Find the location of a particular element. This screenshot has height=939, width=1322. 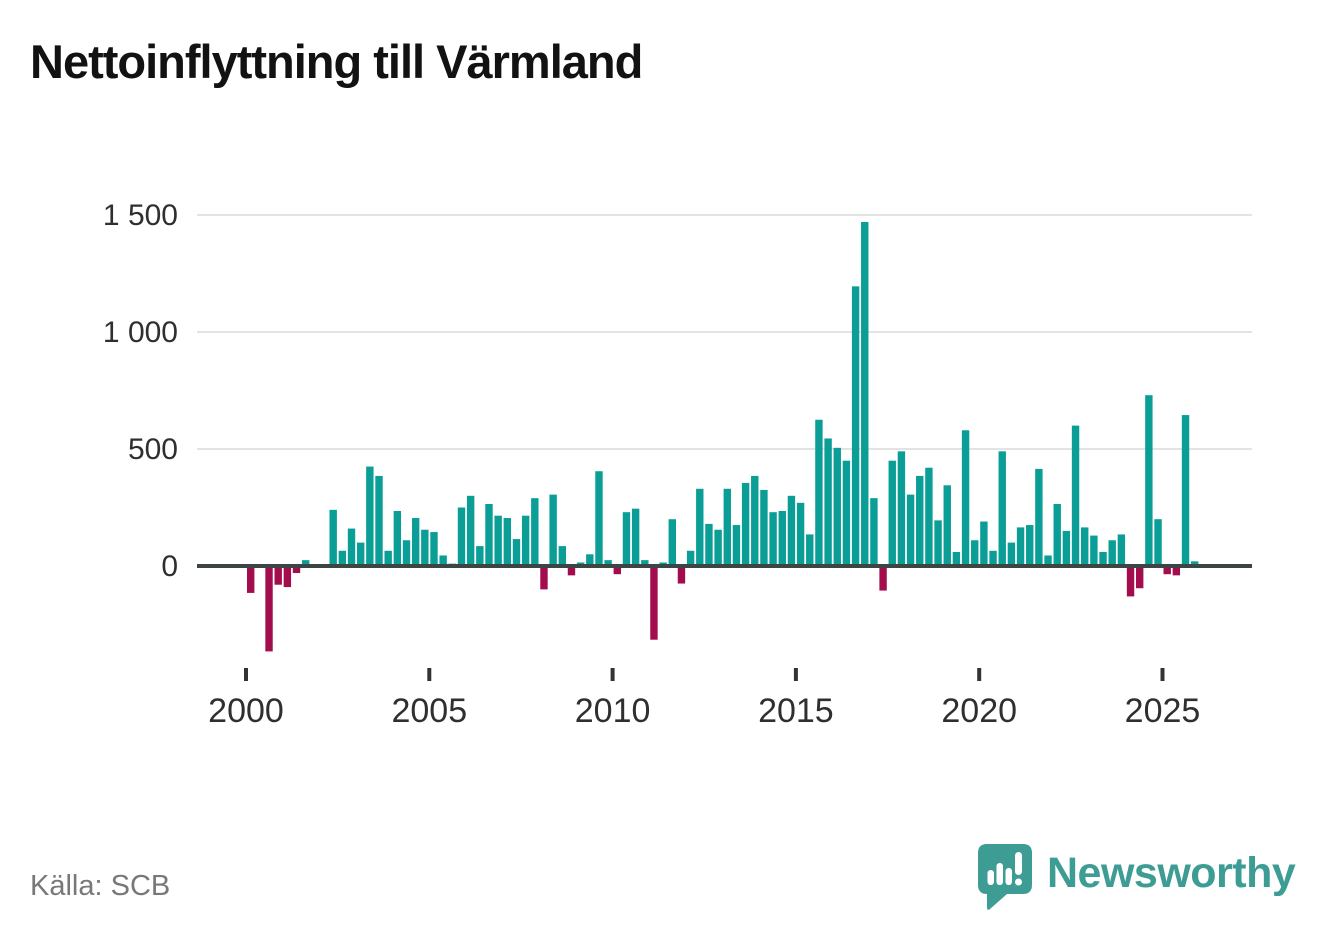

bar-2015-Q4 is located at coordinates (828, 502).